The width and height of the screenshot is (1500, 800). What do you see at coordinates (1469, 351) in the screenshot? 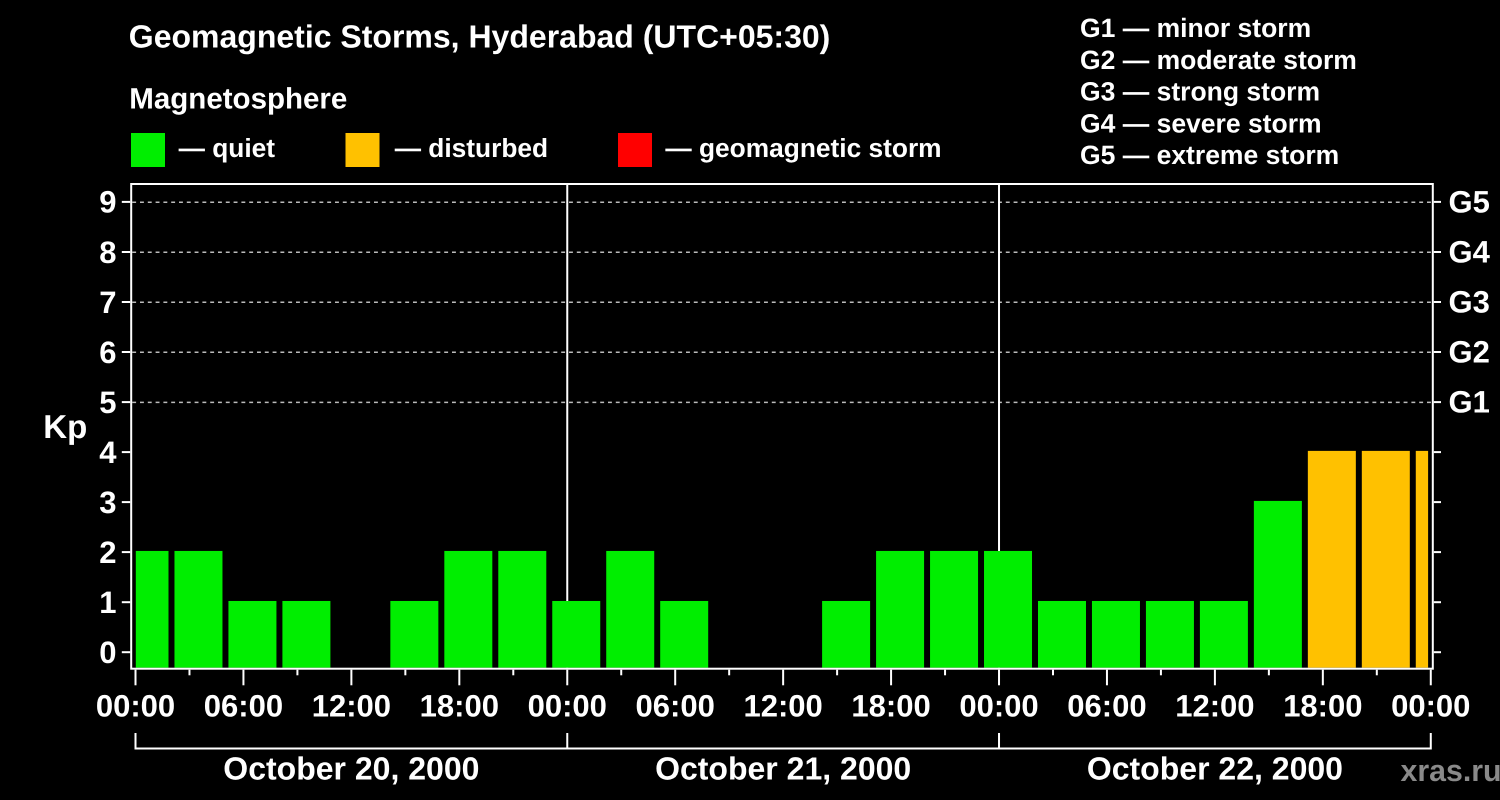
I see `svg-text: G2` at bounding box center [1469, 351].